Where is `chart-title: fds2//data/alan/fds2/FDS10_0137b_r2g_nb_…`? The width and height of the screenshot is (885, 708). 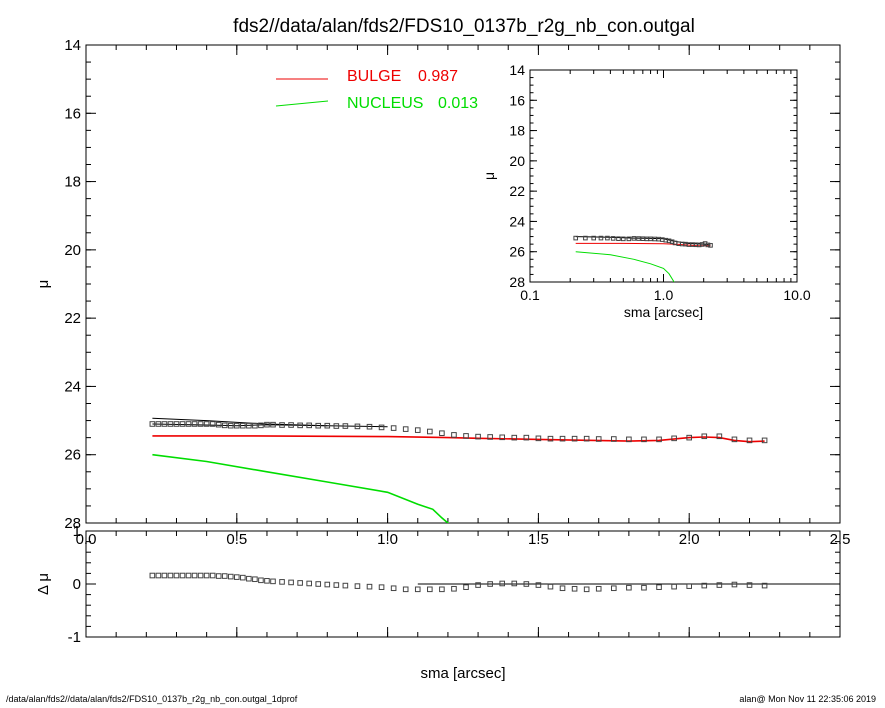 chart-title: fds2//data/alan/fds2/FDS10_0137b_r2g_nb_… is located at coordinates (464, 26).